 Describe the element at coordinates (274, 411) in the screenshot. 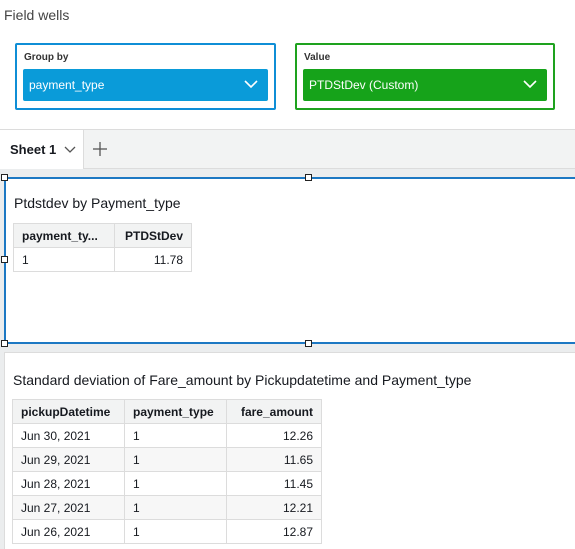

I see `column-header: fare_amount` at that location.